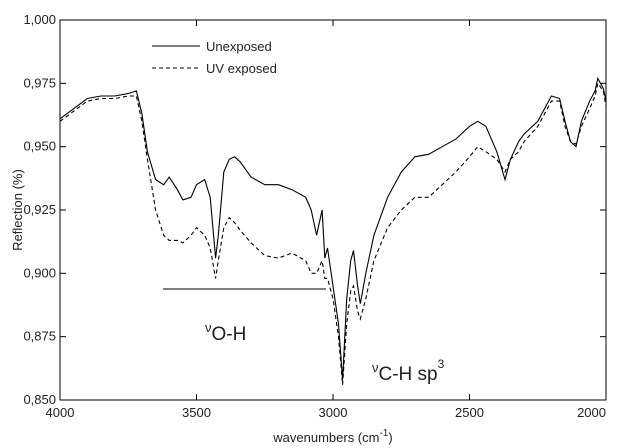 The image size is (624, 448). What do you see at coordinates (441, 364) in the screenshot?
I see `annotation-sup: 3` at bounding box center [441, 364].